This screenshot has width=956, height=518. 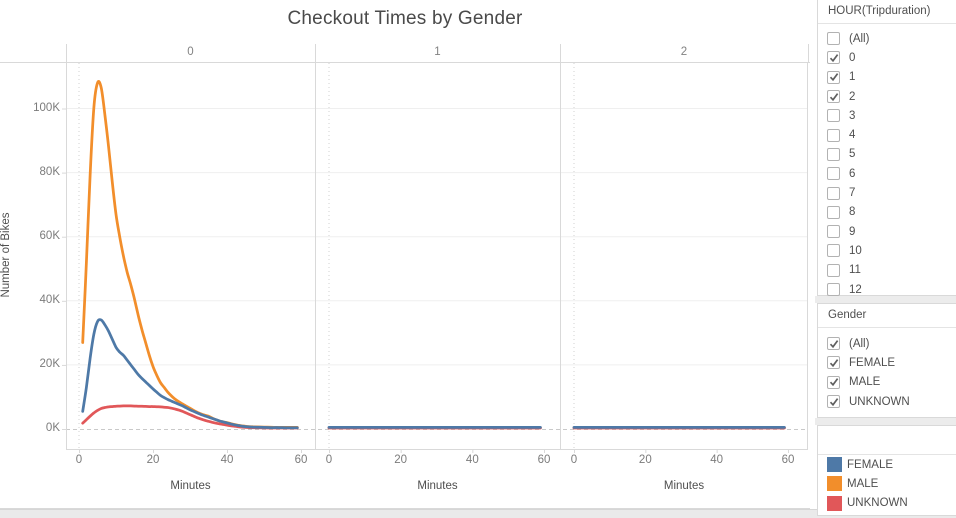 I want to click on gender-filter-item-female: FEMALE, so click(x=887, y=362).